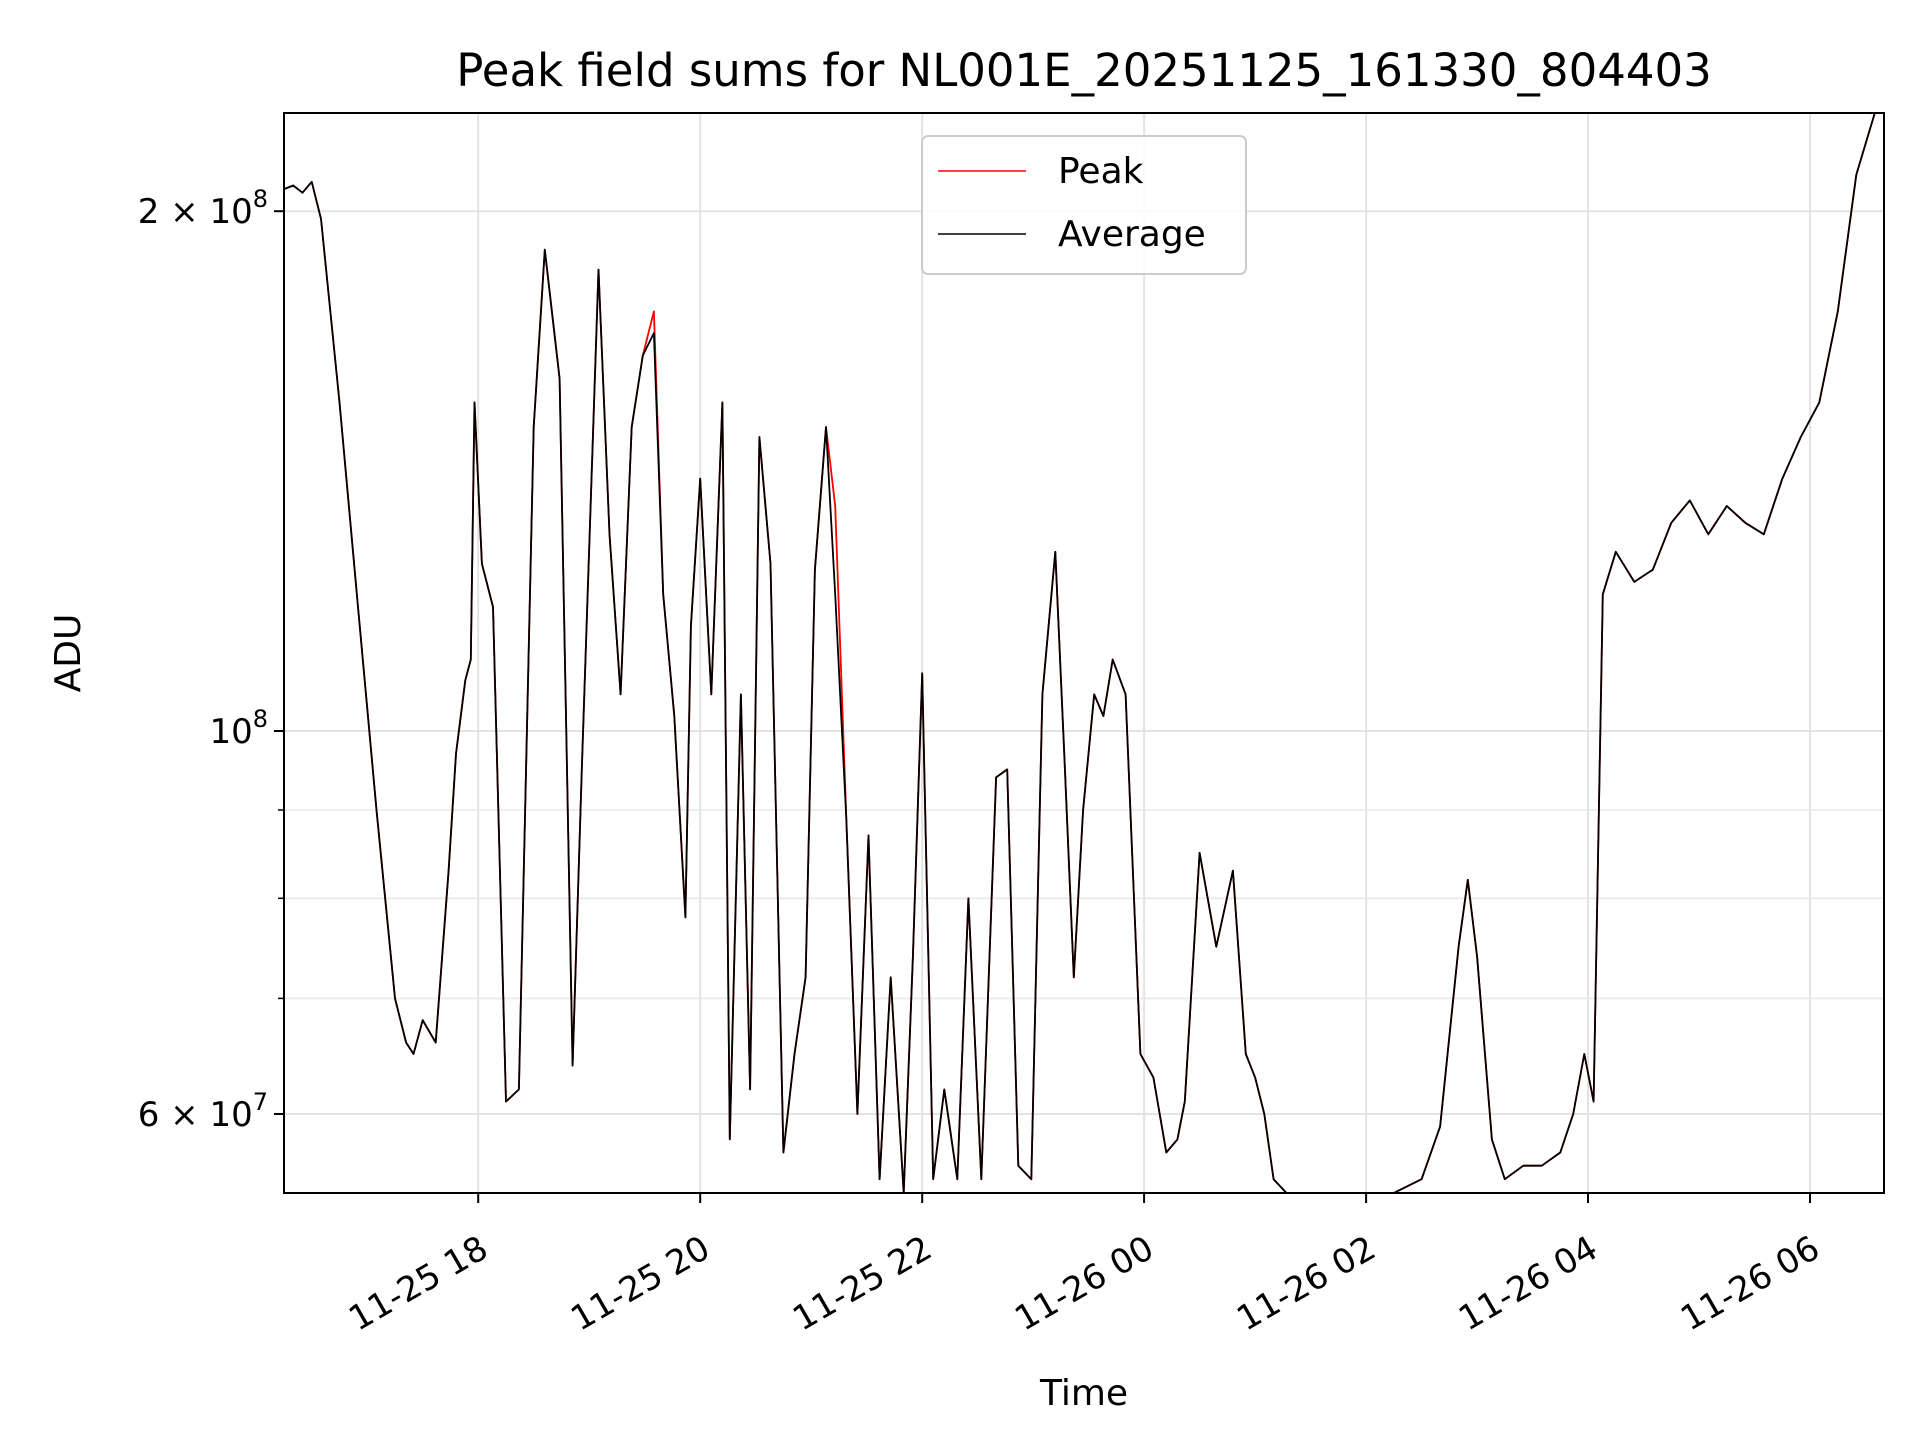 The width and height of the screenshot is (1920, 1440). Describe the element at coordinates (1083, 1393) in the screenshot. I see `x-axis-label: Time` at that location.